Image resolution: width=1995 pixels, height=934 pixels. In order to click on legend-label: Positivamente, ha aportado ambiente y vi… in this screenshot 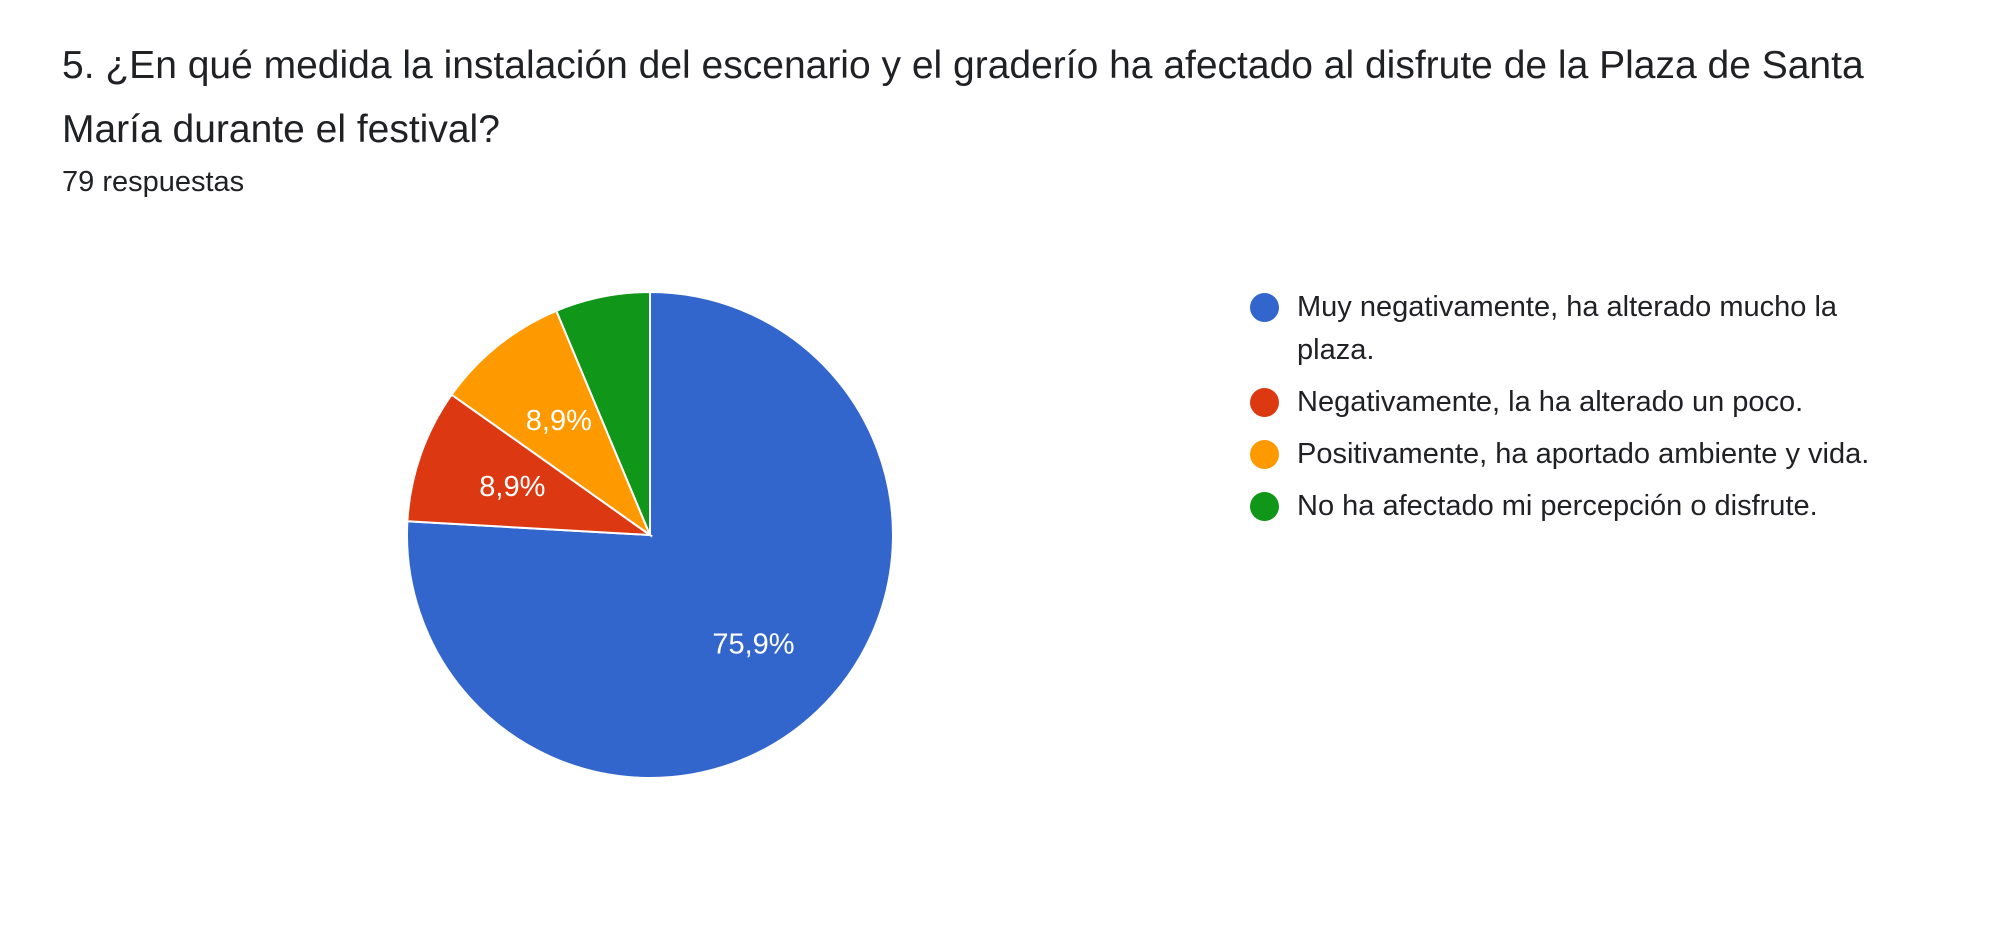, I will do `click(1583, 454)`.